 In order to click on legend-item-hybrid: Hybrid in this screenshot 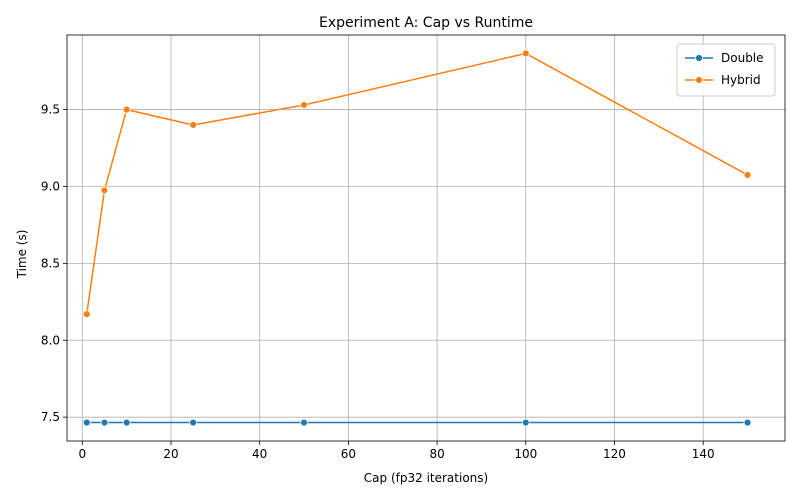, I will do `click(723, 80)`.